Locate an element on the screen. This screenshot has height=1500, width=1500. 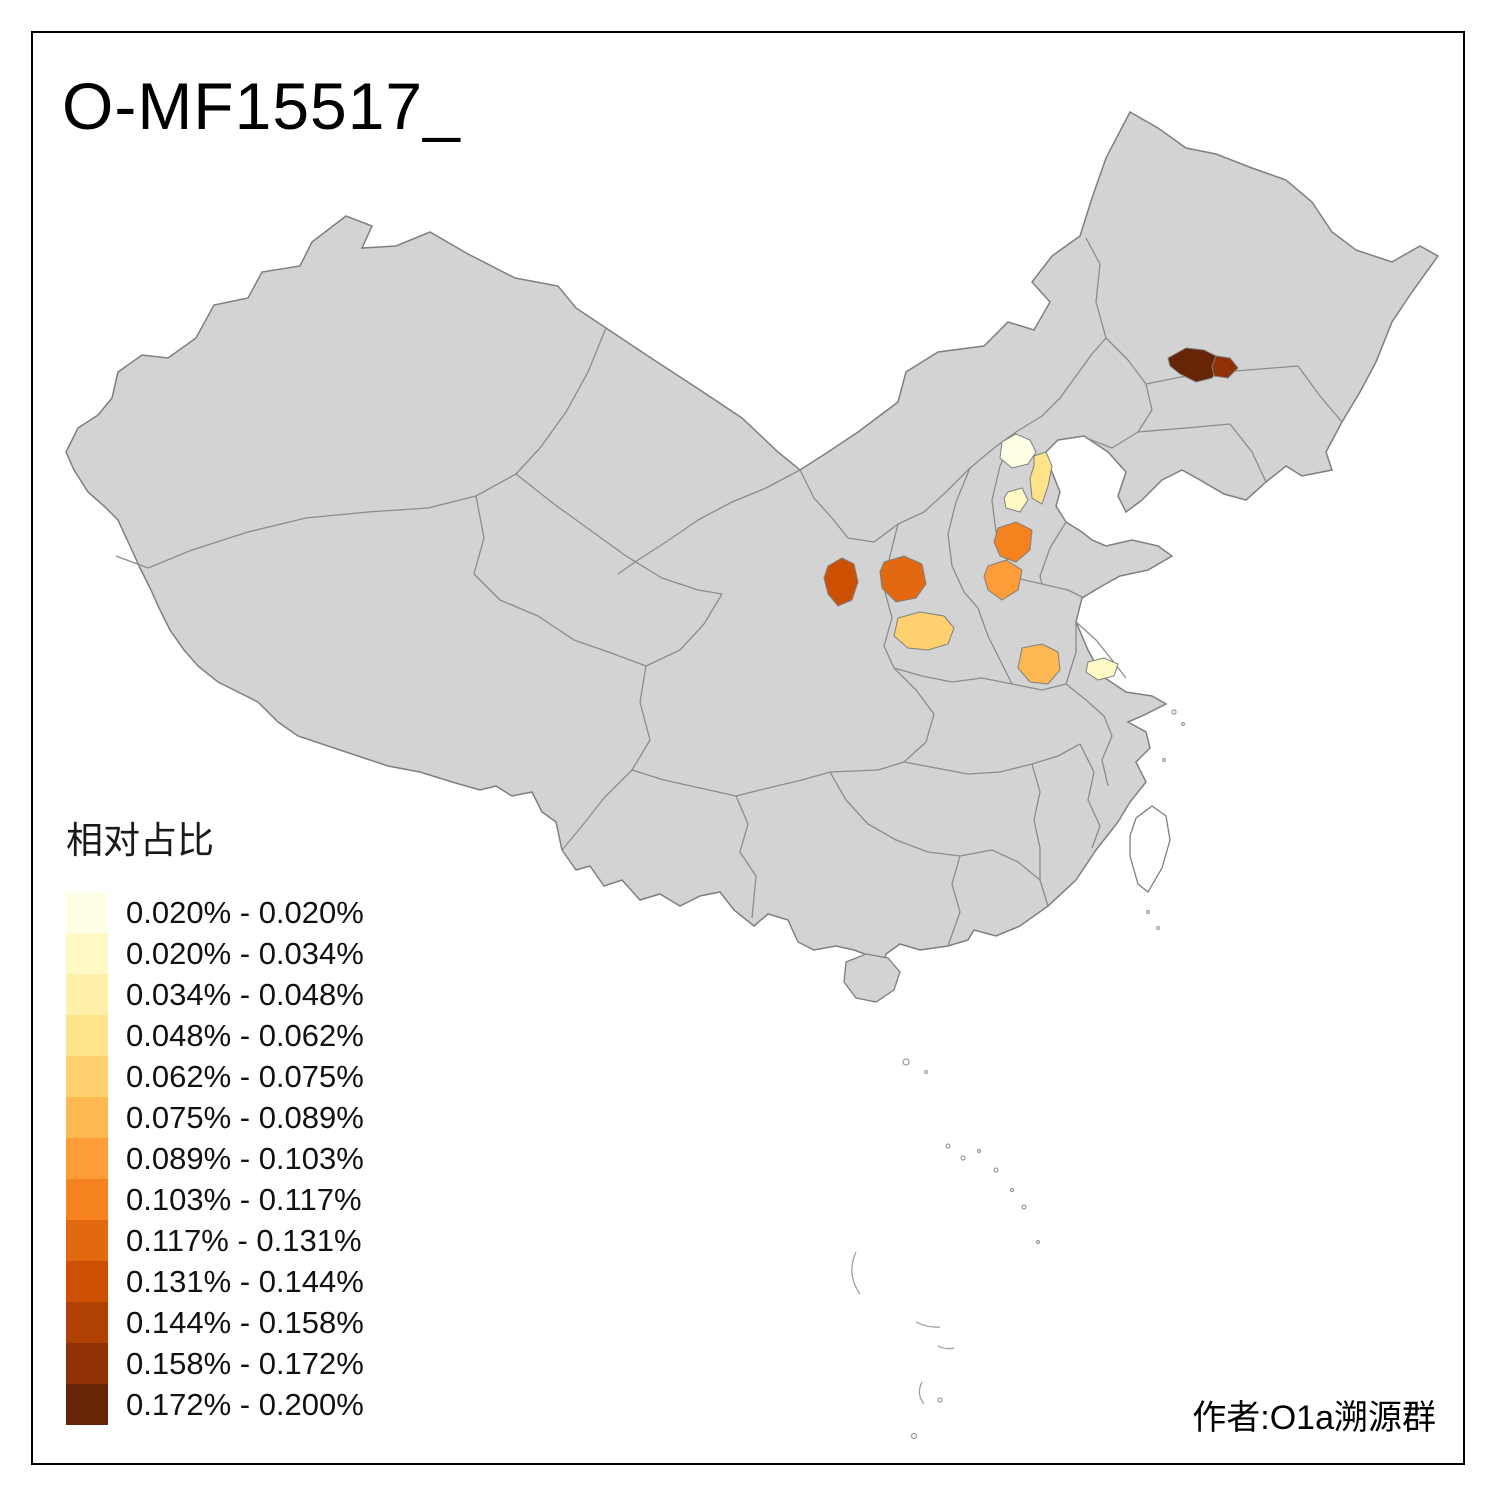
legend-label: 0.034% - 0.048% is located at coordinates (245, 994).